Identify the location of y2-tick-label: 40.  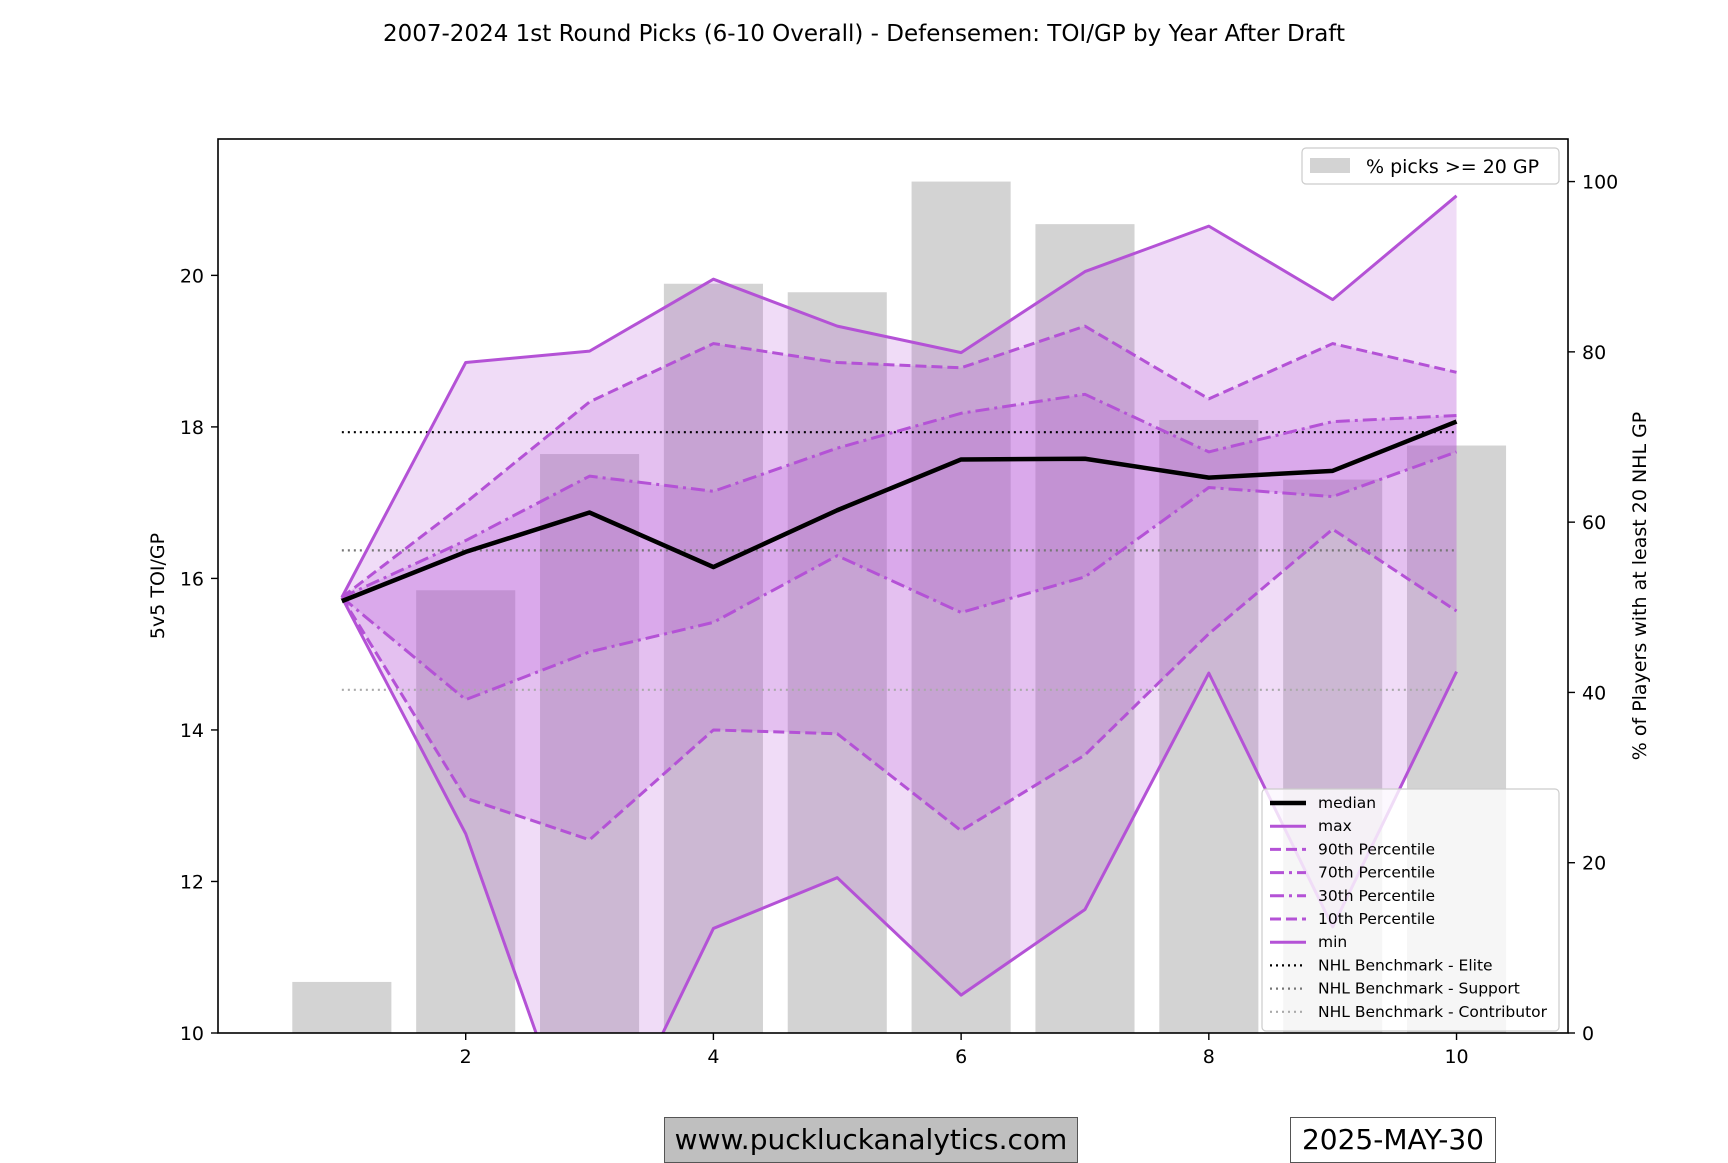
(1594, 693).